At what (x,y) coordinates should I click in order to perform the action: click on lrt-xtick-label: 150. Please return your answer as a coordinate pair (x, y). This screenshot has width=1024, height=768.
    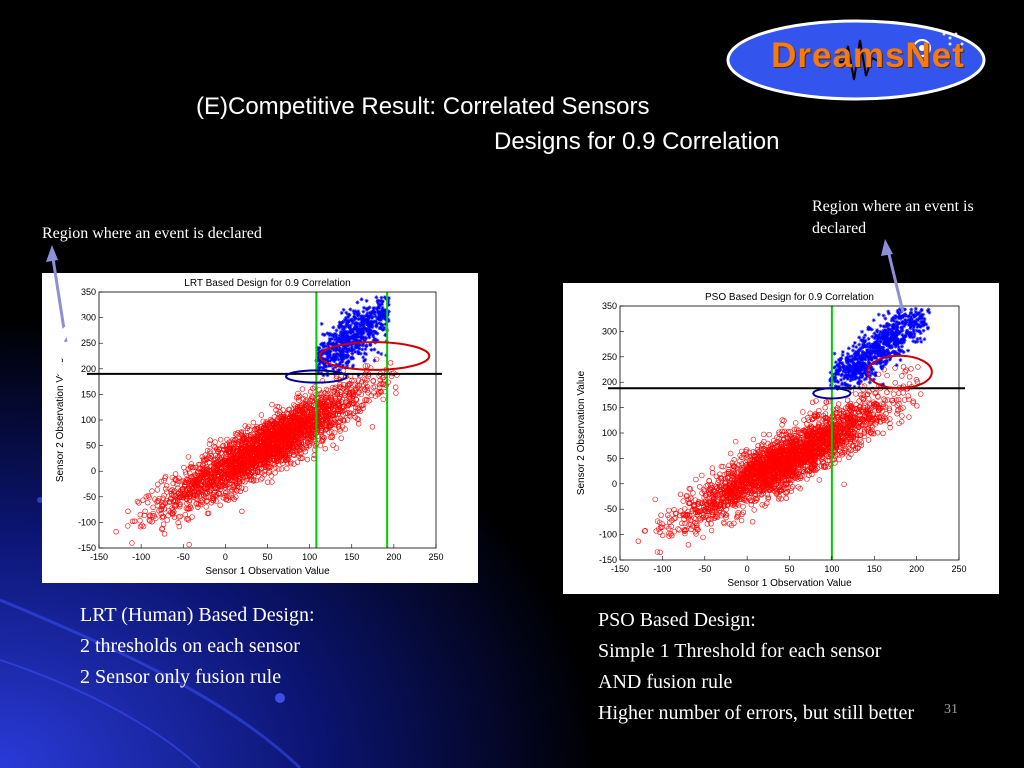
    Looking at the image, I should click on (351, 557).